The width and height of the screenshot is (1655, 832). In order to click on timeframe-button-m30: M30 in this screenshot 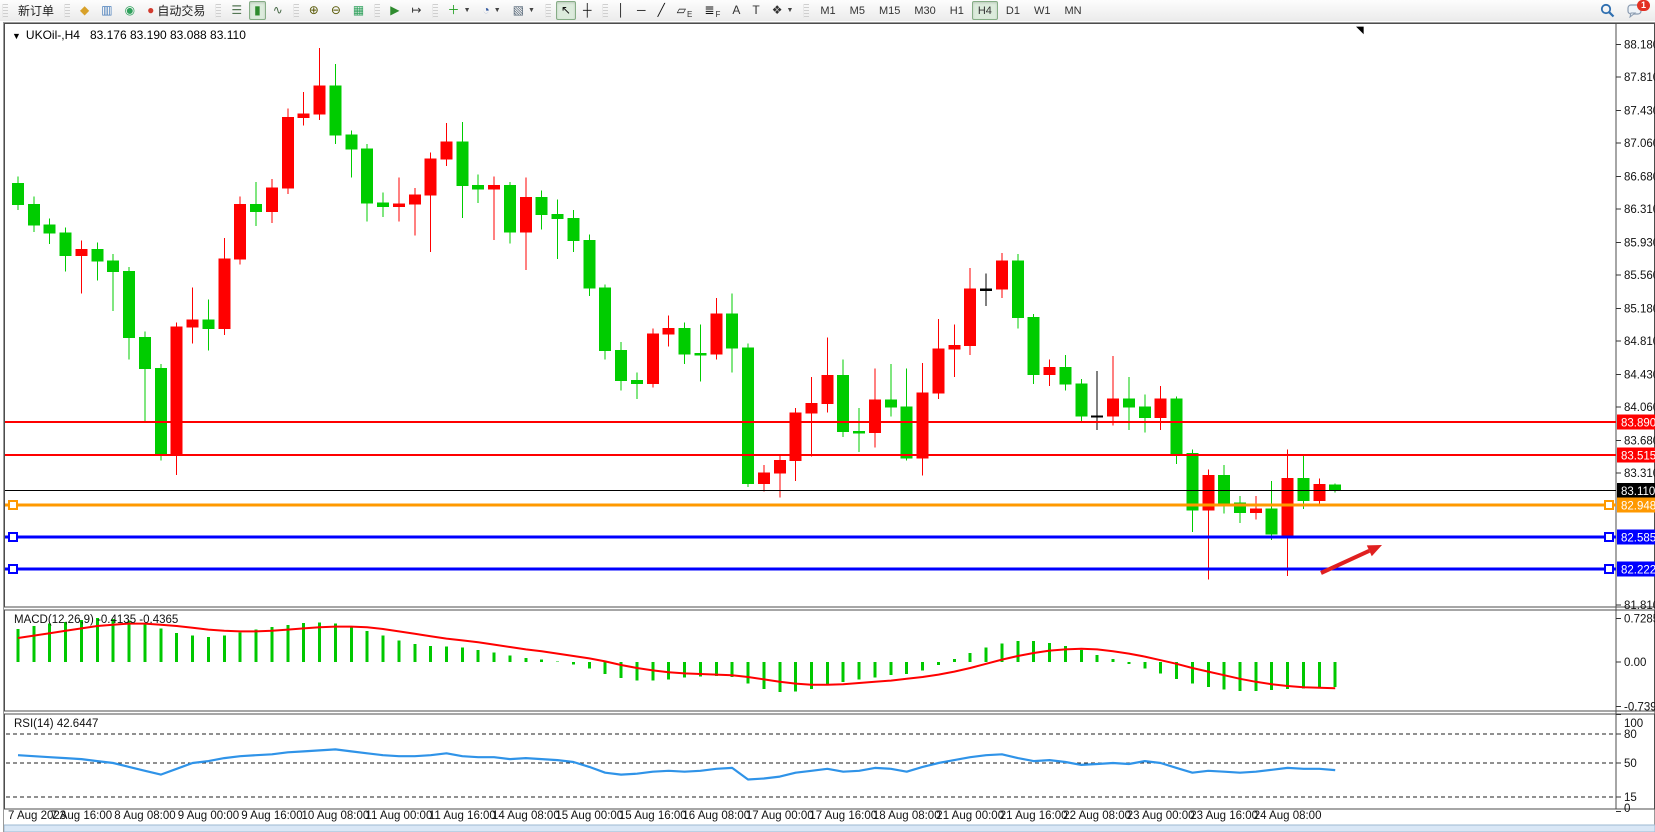, I will do `click(925, 10)`.